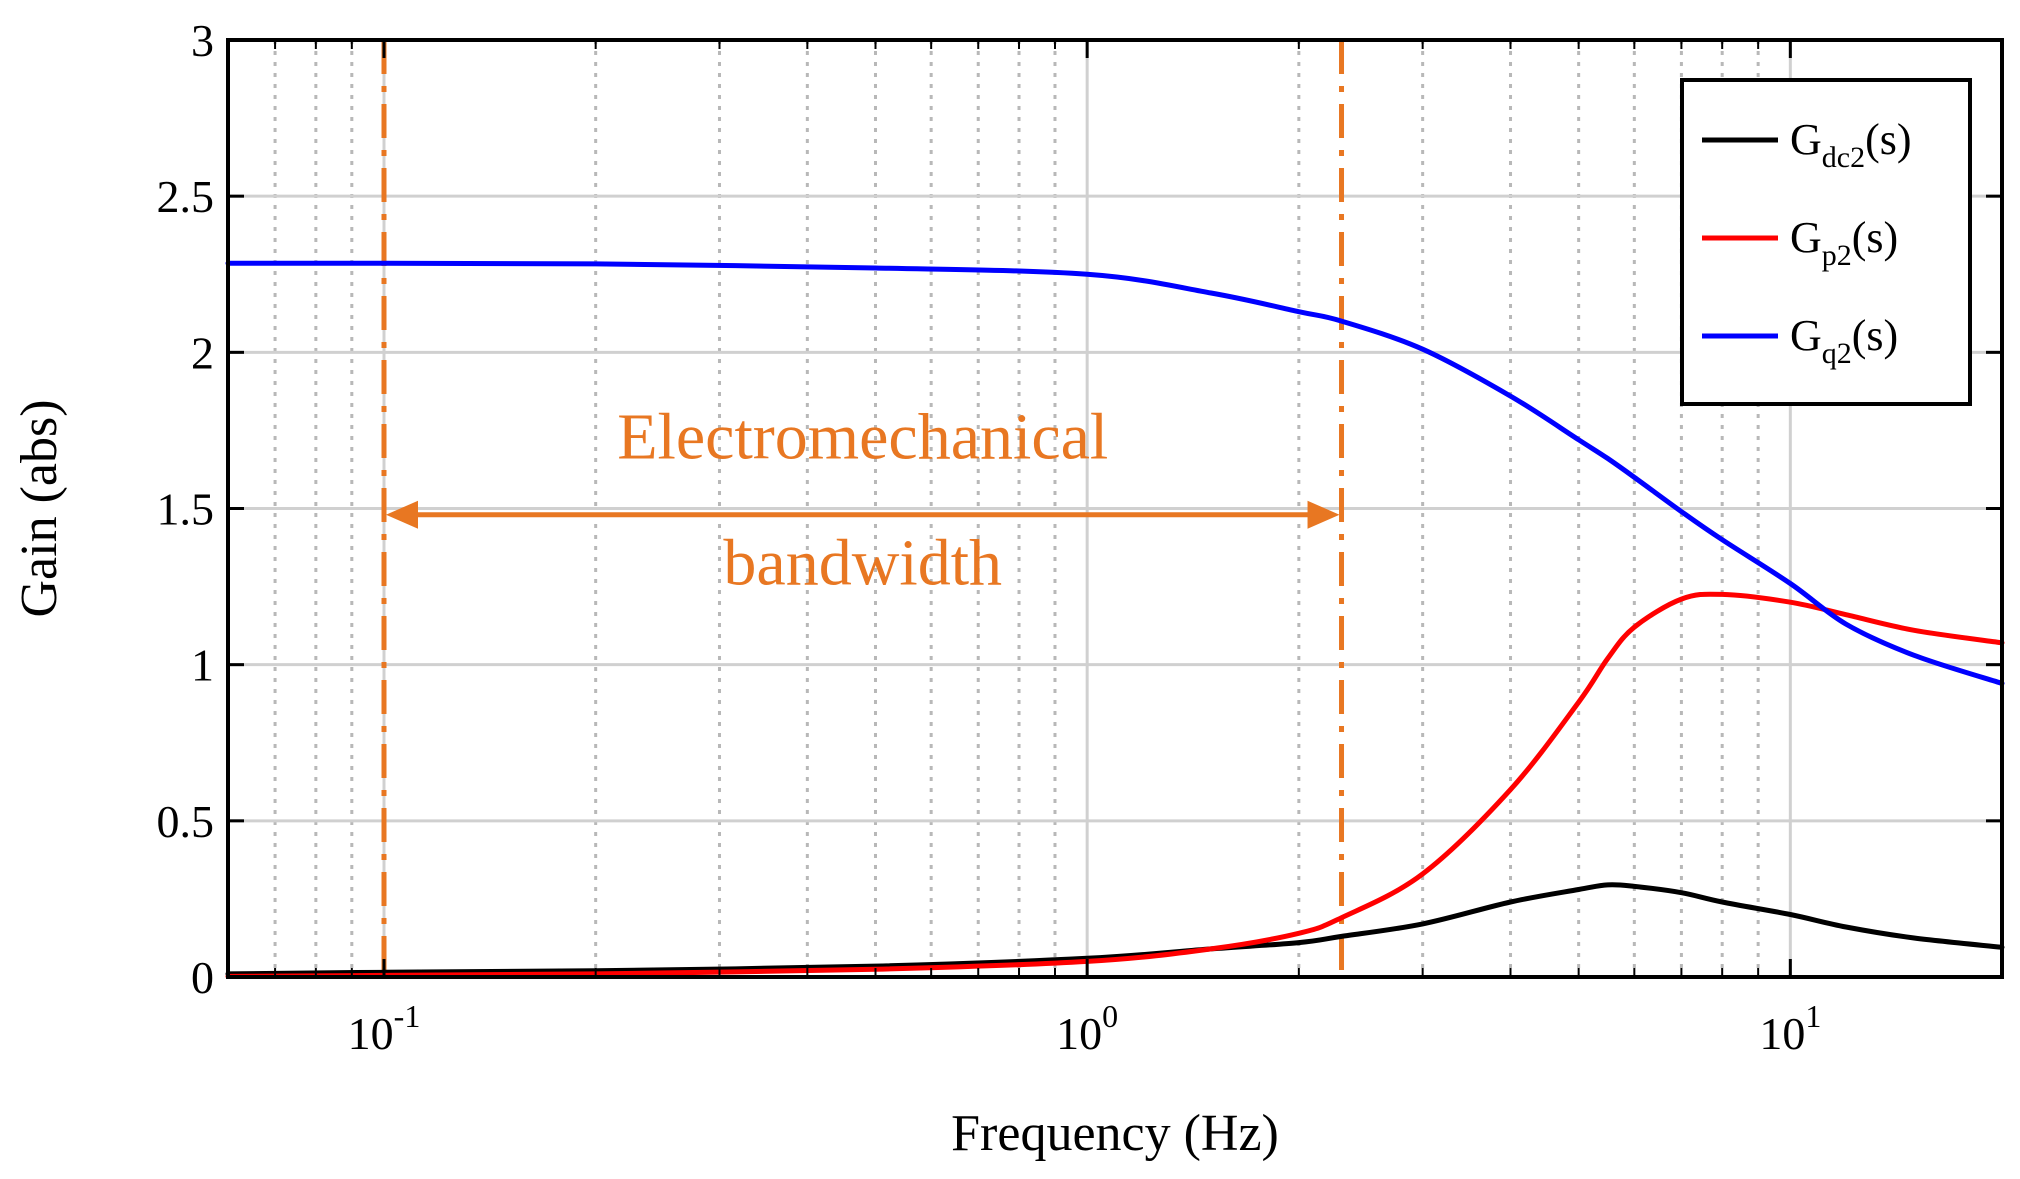 The width and height of the screenshot is (2020, 1179). Describe the element at coordinates (862, 563) in the screenshot. I see `annotation-text-line2: bandwidth` at that location.